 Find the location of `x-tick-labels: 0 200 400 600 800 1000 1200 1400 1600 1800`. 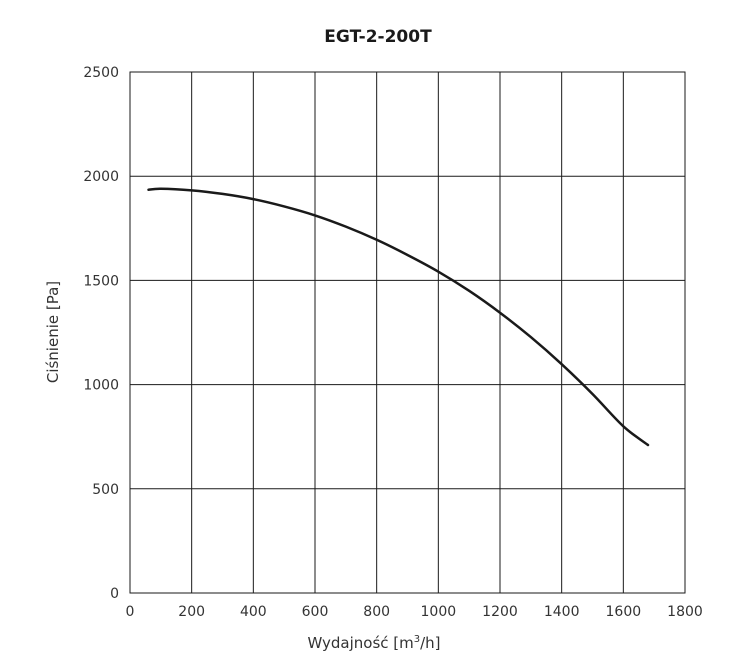

x-tick-labels: 0 200 400 600 800 1000 1200 1400 1600 1800 is located at coordinates (414, 612).